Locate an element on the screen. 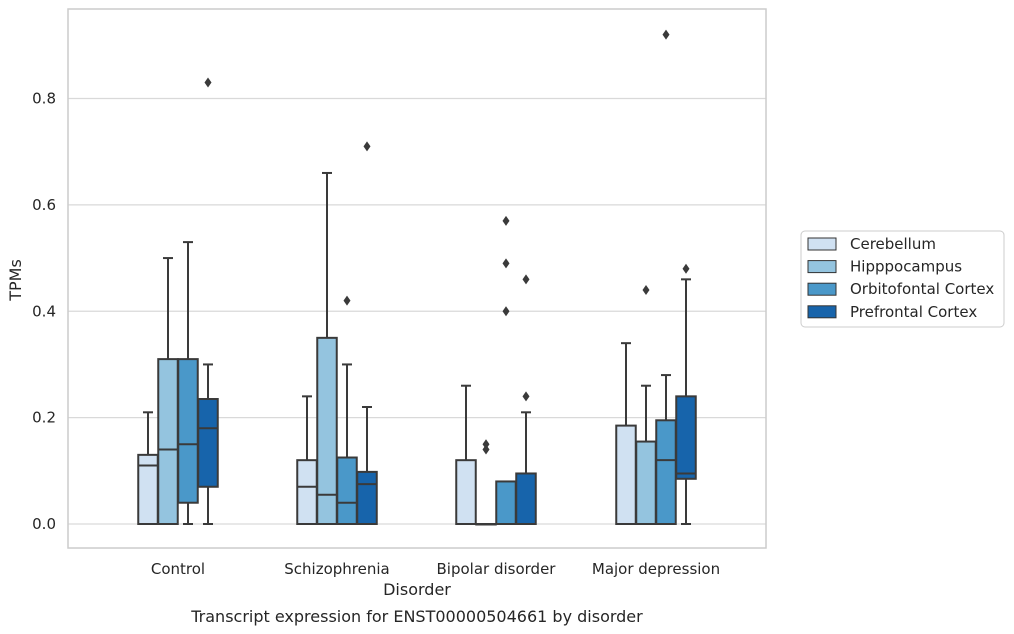  legend-label: Hipppocampus is located at coordinates (906, 267).